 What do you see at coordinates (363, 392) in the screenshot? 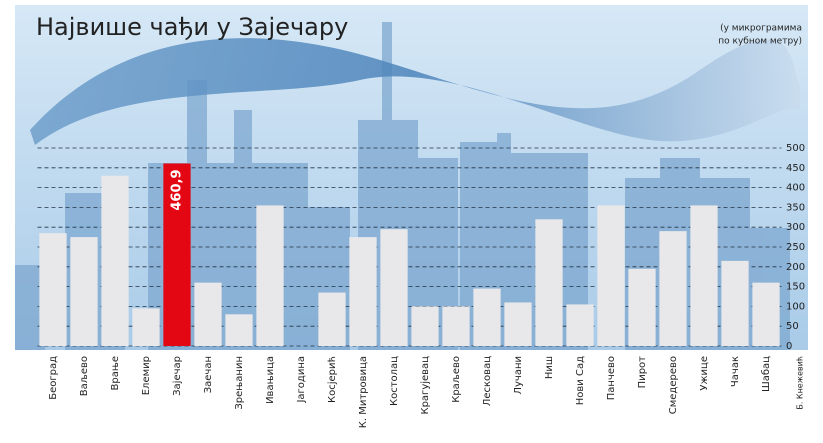
I see `x-tick-label: К. Митровица` at bounding box center [363, 392].